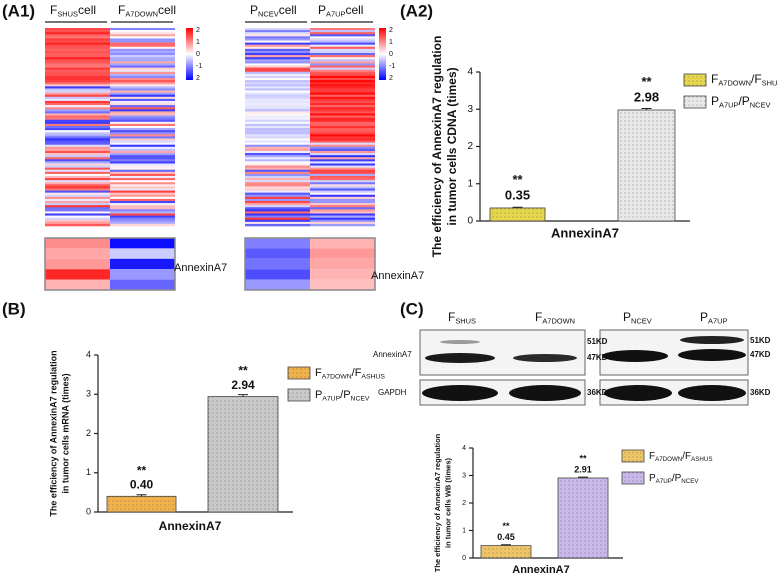  What do you see at coordinates (200, 268) in the screenshot?
I see `gene-label: AnnexinA7` at bounding box center [200, 268].